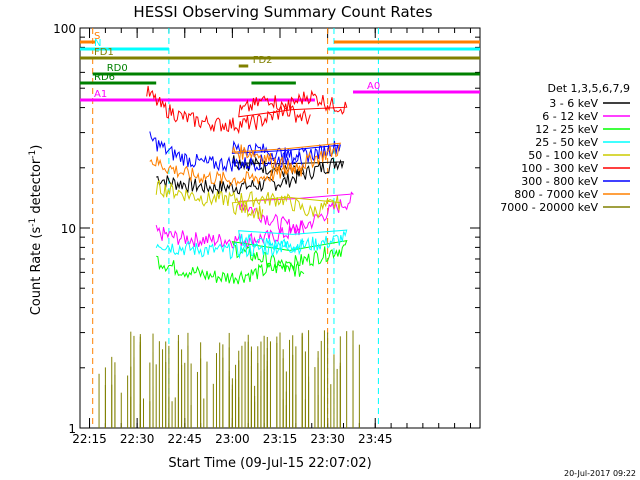 Image resolution: width=640 pixels, height=480 pixels. What do you see at coordinates (184, 439) in the screenshot?
I see `x-tick-label: 22:45` at bounding box center [184, 439].